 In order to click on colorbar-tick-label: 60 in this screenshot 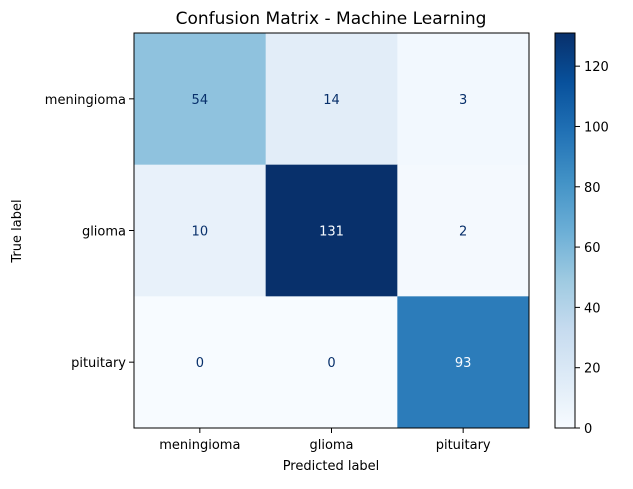, I will do `click(592, 248)`.